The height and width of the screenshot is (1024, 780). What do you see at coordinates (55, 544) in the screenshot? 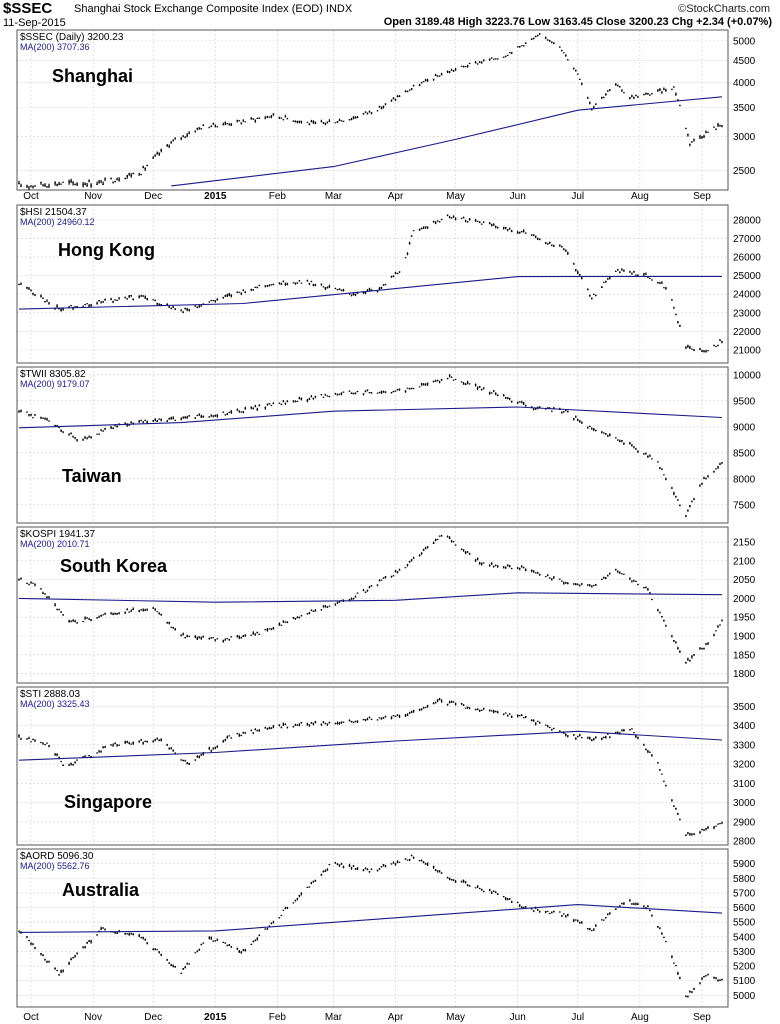
I see `legend-ma: MA(200) 2010.71` at bounding box center [55, 544].